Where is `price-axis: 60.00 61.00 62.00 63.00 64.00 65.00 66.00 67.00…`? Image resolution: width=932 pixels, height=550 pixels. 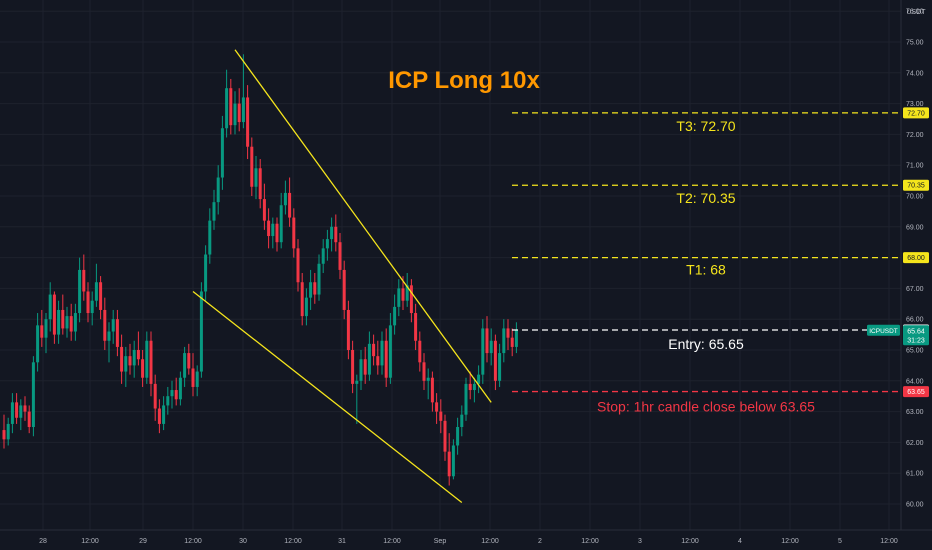 price-axis: 60.00 61.00 62.00 63.00 64.00 65.00 66.00 67.00… is located at coordinates (915, 259).